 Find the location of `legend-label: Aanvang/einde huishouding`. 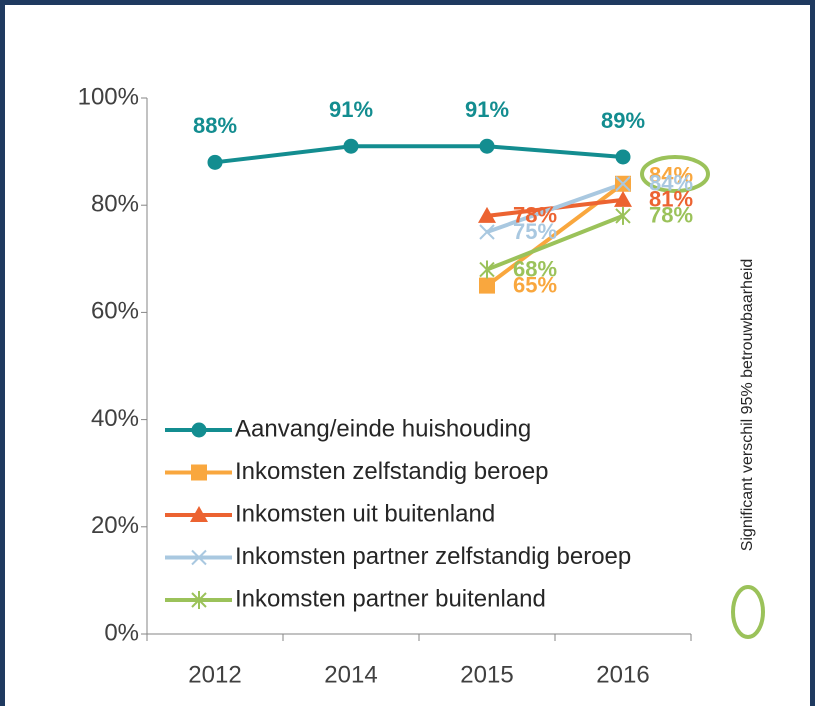

legend-label: Aanvang/einde huishouding is located at coordinates (383, 428).